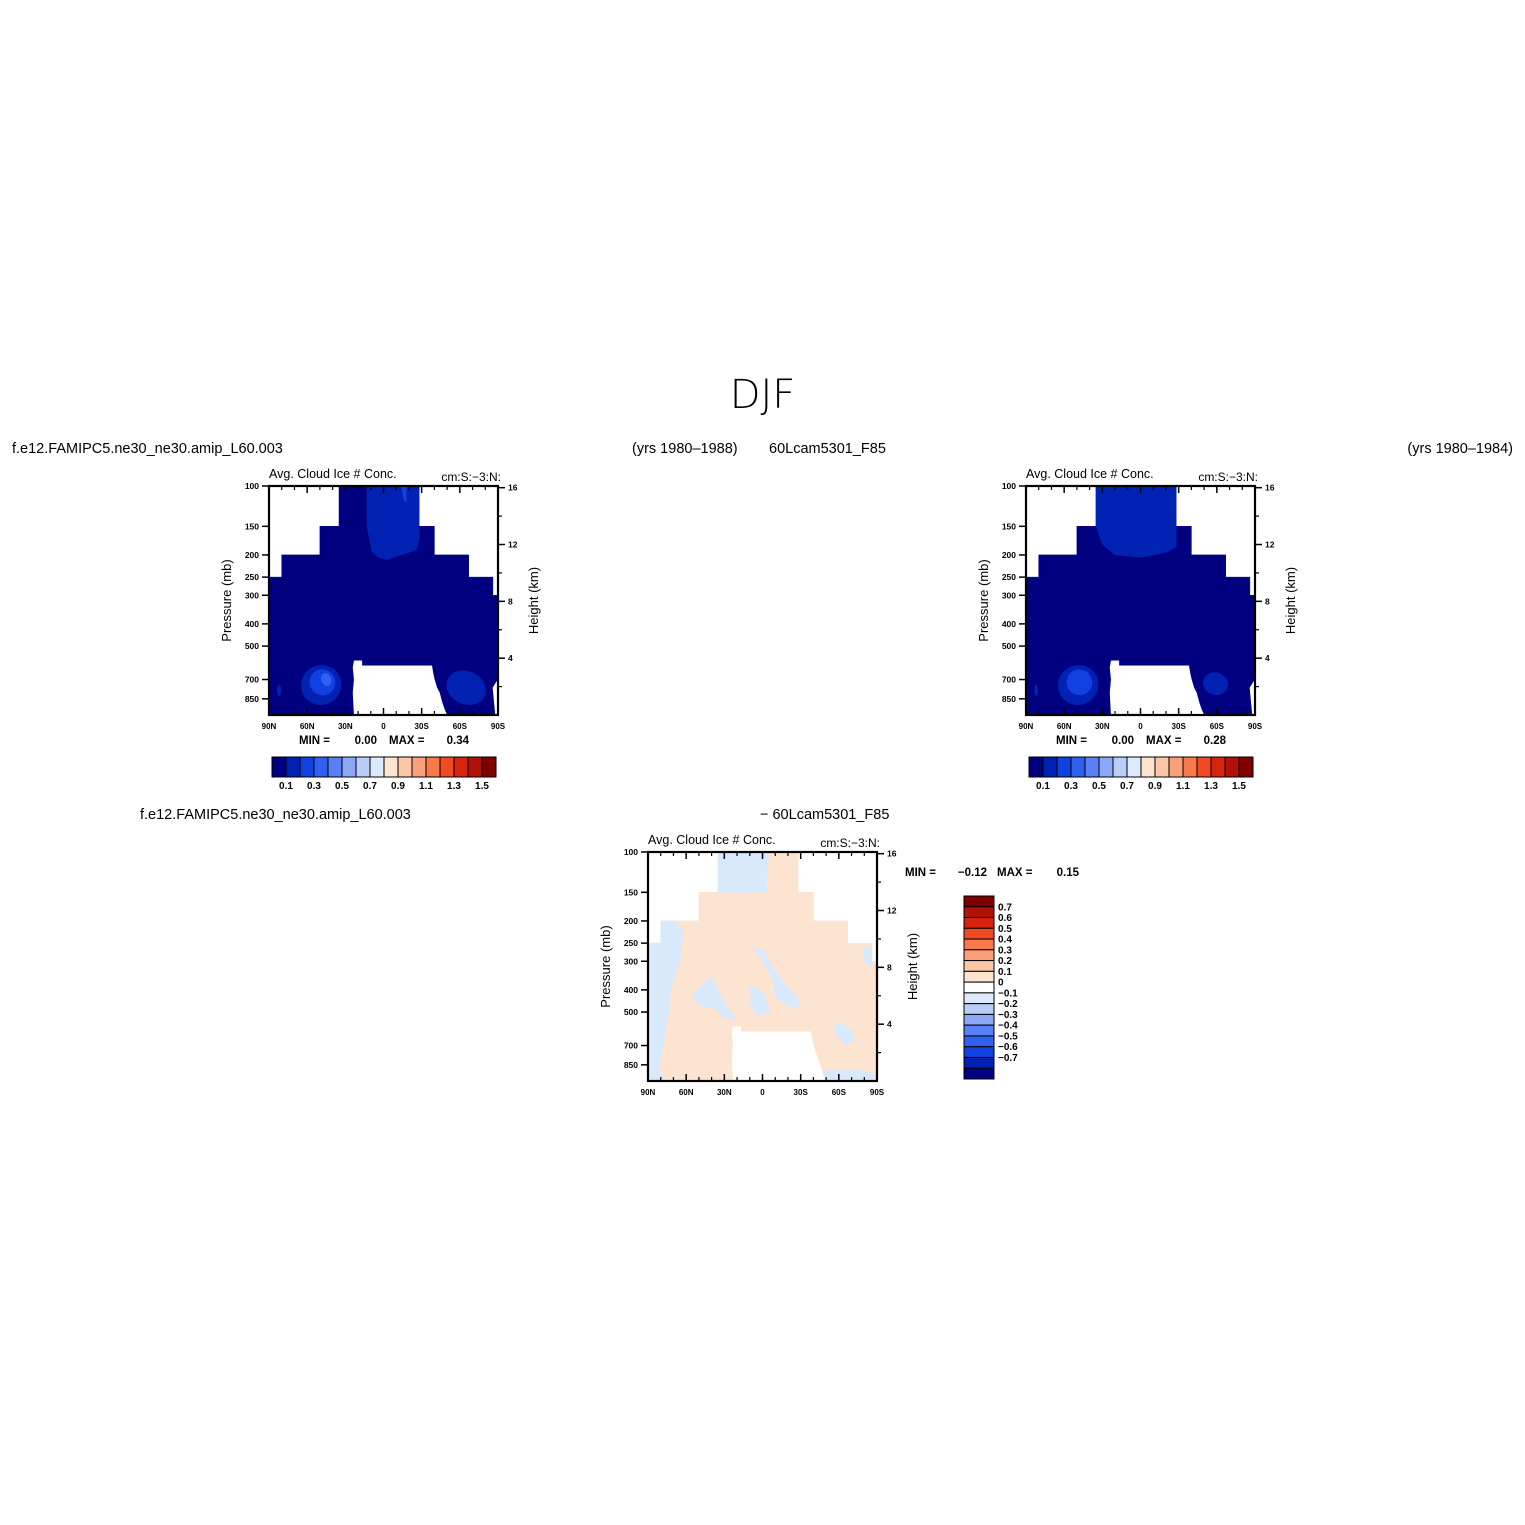 Image resolution: width=1525 pixels, height=1525 pixels. I want to click on case-years-right: (yrs 1980–1984), so click(1460, 449).